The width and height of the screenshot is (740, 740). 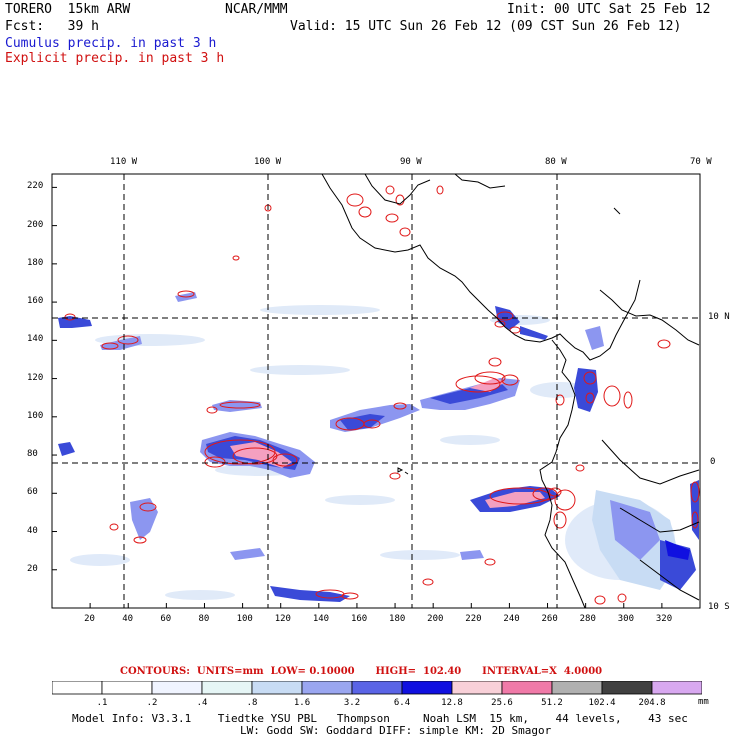 I want to click on x-tick-label: 280, so click(x=587, y=619).